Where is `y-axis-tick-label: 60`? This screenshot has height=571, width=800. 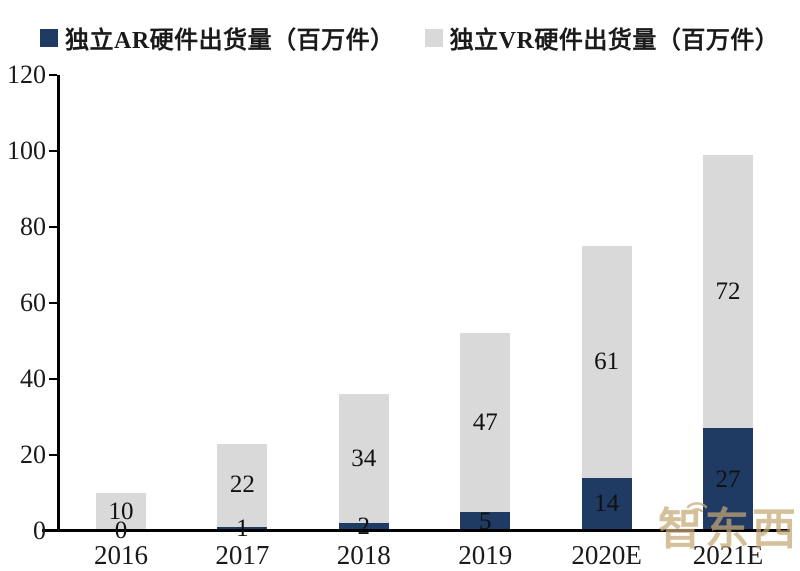
y-axis-tick-label: 60 is located at coordinates (33, 302).